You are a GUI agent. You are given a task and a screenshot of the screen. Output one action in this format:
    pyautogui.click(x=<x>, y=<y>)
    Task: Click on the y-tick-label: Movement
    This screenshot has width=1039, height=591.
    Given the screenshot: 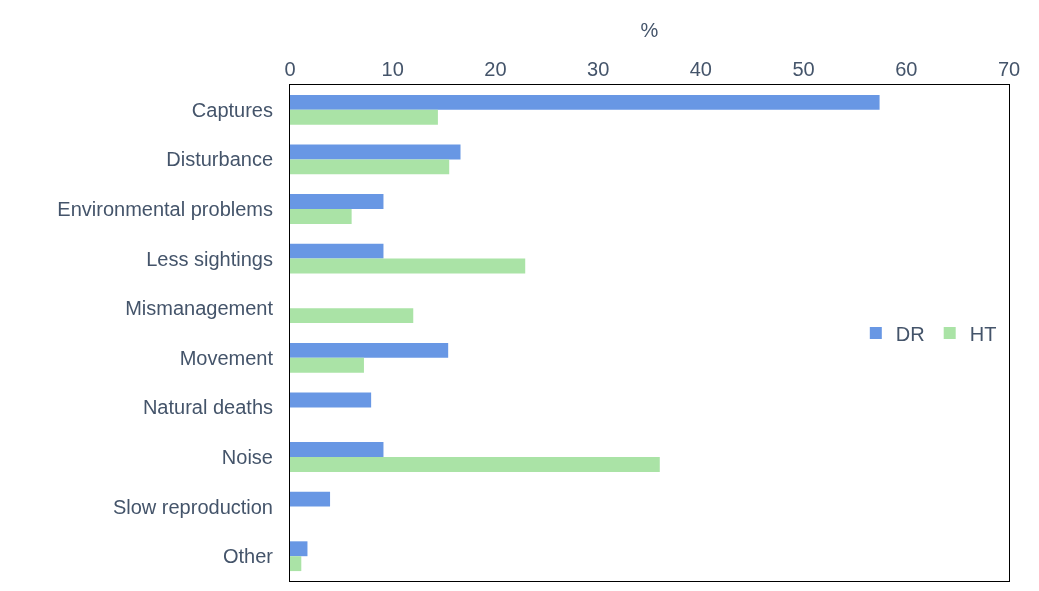 What is the action you would take?
    pyautogui.click(x=226, y=357)
    